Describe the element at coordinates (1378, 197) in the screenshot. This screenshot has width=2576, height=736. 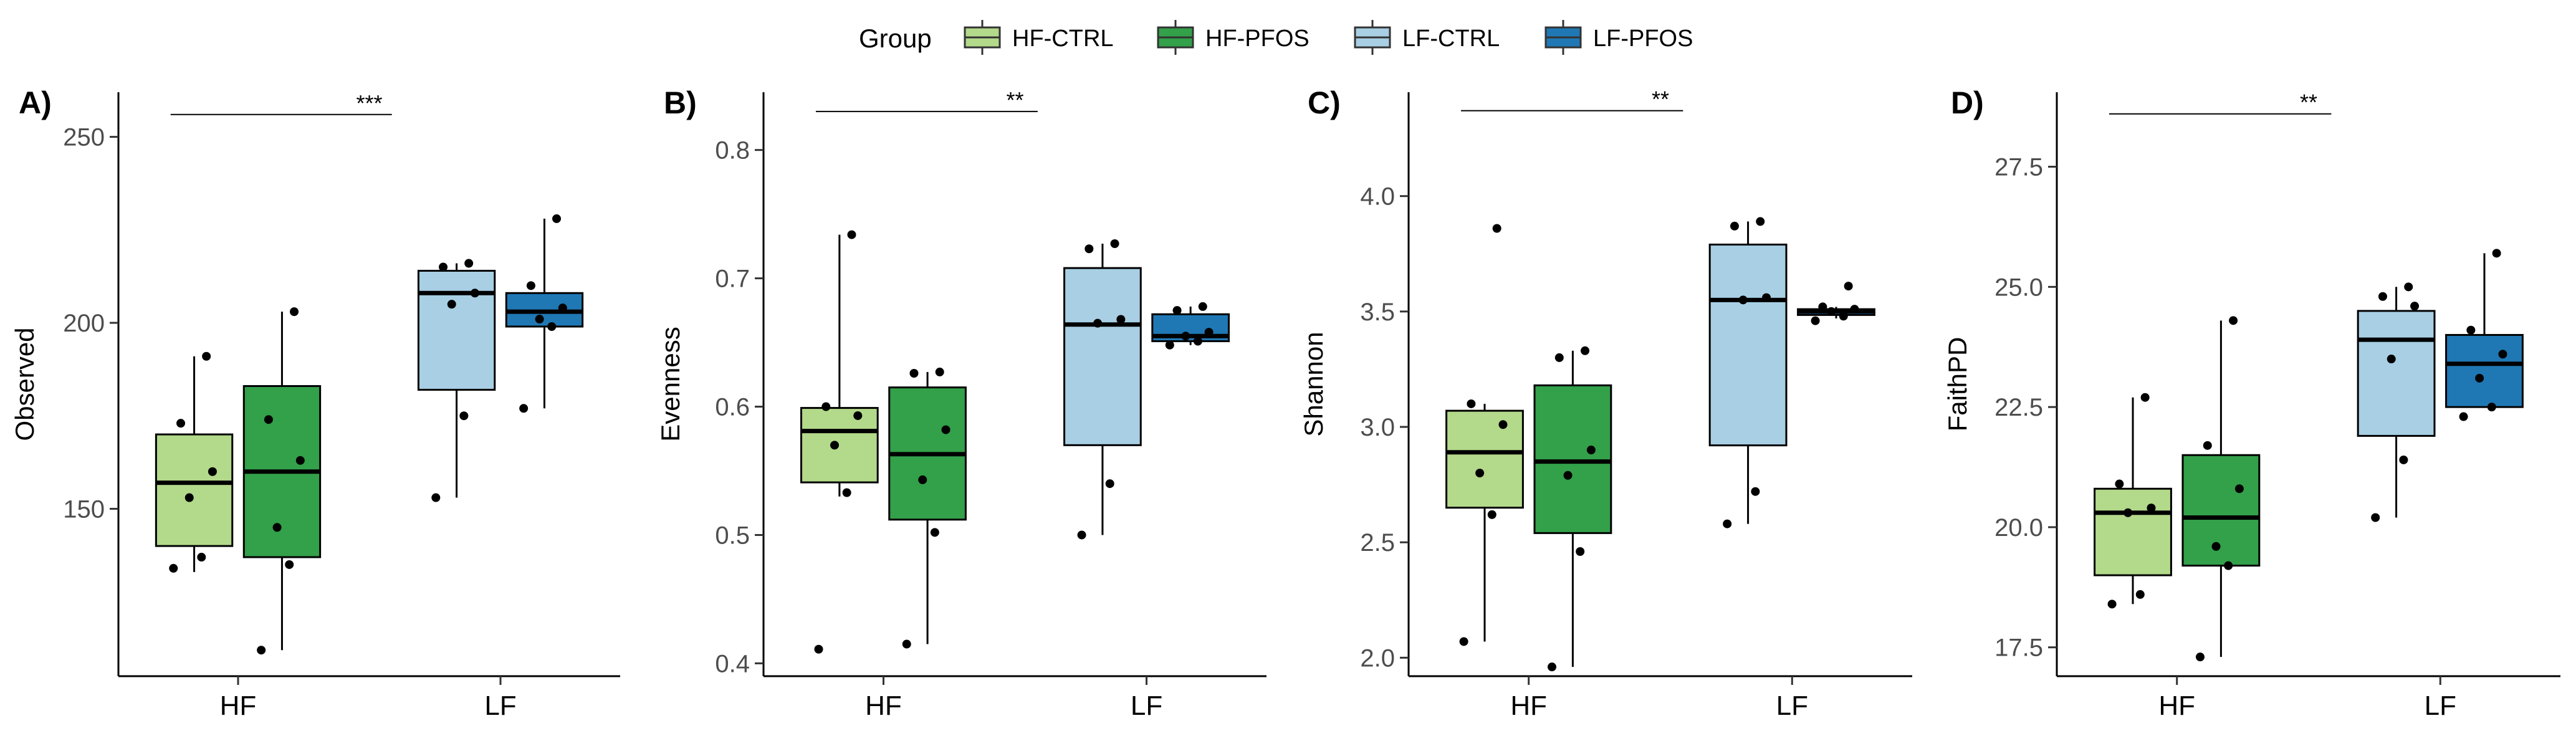
I see `y-tick-label: 4.0` at that location.